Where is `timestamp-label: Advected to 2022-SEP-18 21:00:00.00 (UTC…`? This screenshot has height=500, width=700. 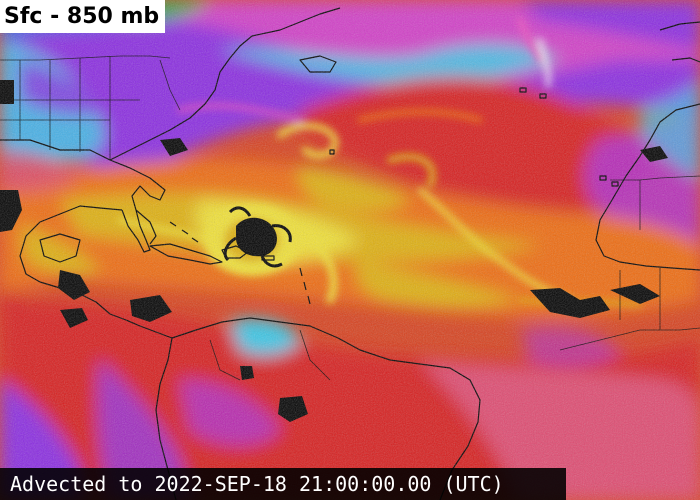
timestamp-label: Advected to 2022-SEP-18 21:00:00.00 (UTC… is located at coordinates (257, 484).